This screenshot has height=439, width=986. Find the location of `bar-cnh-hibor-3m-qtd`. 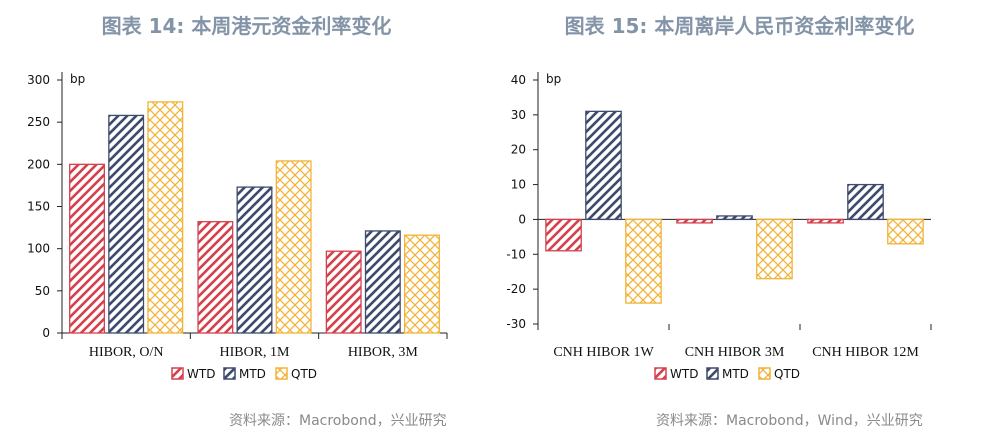

bar-cnh-hibor-3m-qtd is located at coordinates (774, 249).